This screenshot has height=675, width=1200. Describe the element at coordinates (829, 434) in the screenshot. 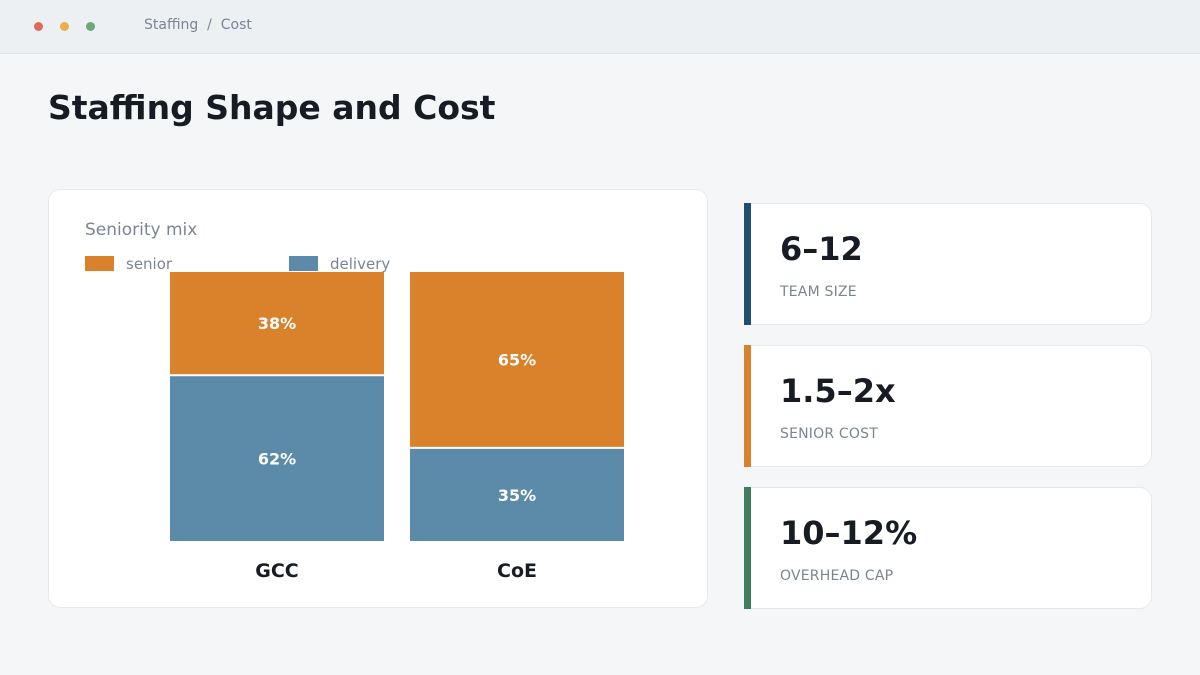

I see `stat-label: SENIOR COST` at that location.